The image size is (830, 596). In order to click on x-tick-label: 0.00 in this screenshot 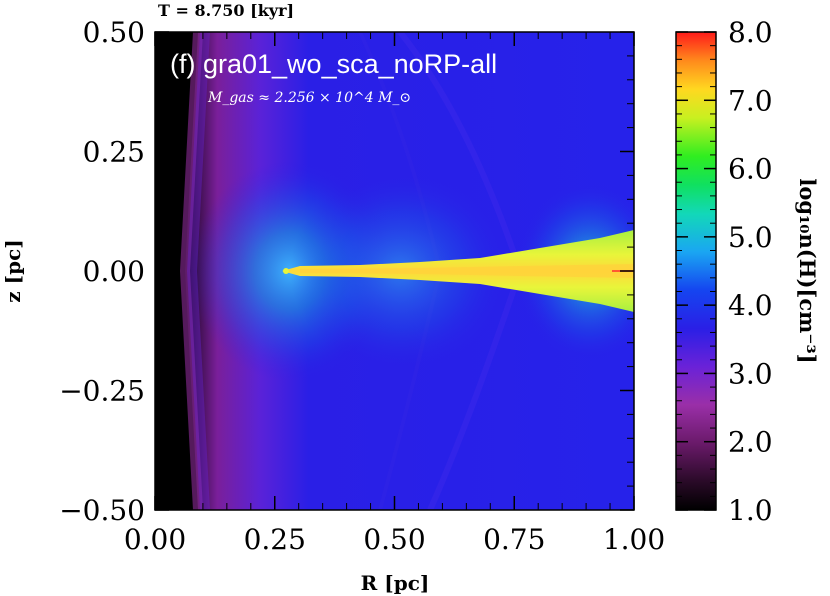, I will do `click(155, 539)`.